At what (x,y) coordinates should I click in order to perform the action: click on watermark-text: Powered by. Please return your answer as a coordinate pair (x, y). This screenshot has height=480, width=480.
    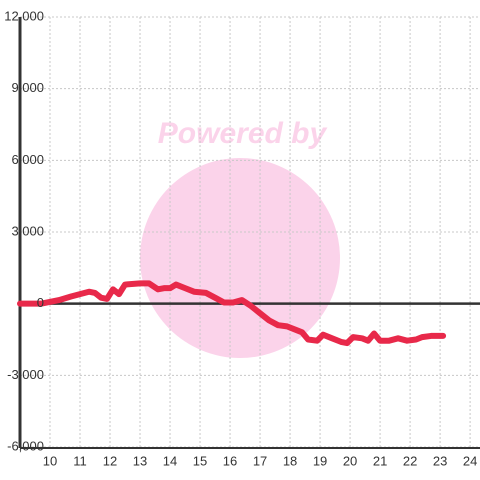
    Looking at the image, I should click on (243, 133).